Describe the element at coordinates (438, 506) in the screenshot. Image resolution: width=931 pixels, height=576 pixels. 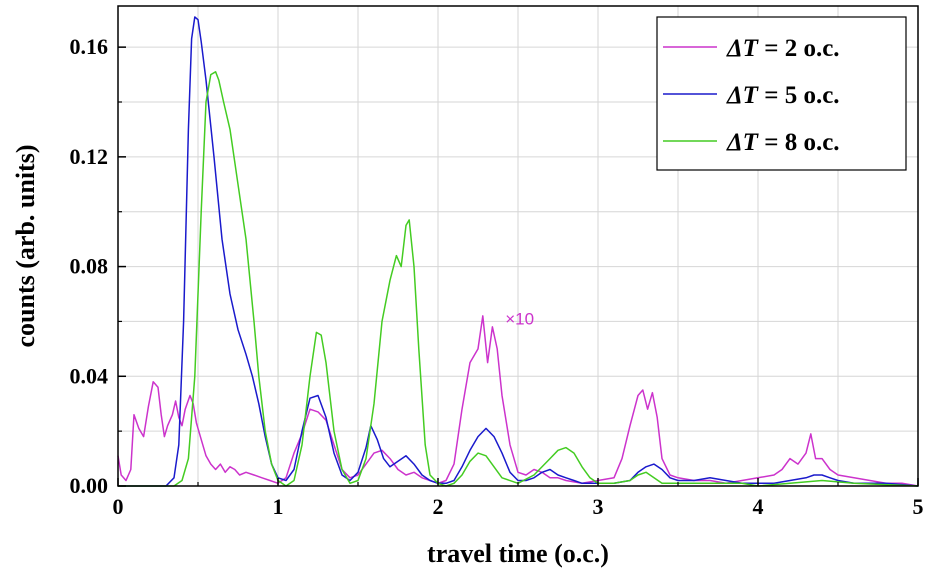
I see `x-tick-label: 2` at that location.